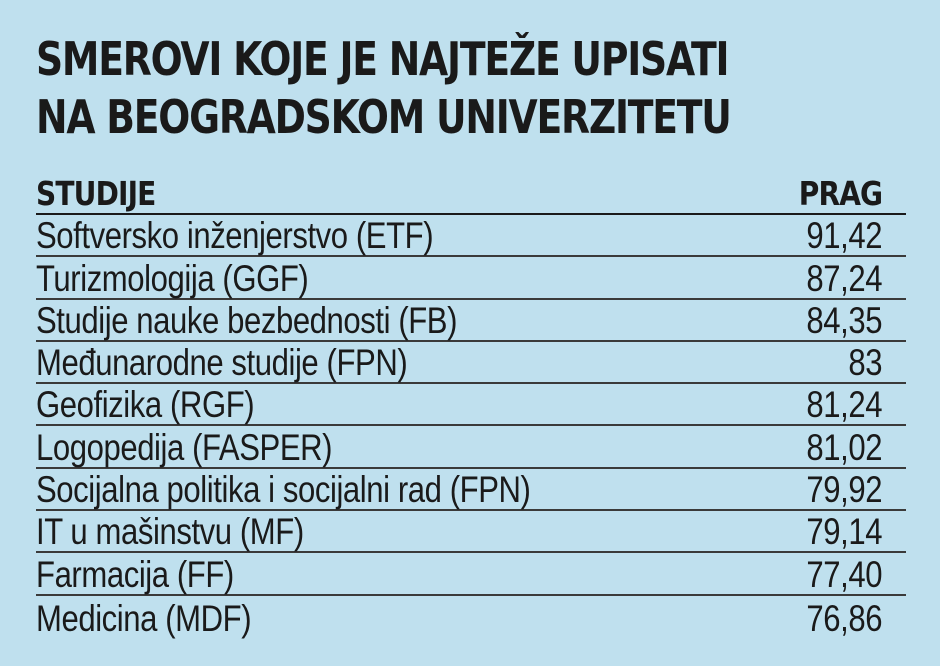  I want to click on study-program-name: Geofizika (RGF), so click(145, 405).